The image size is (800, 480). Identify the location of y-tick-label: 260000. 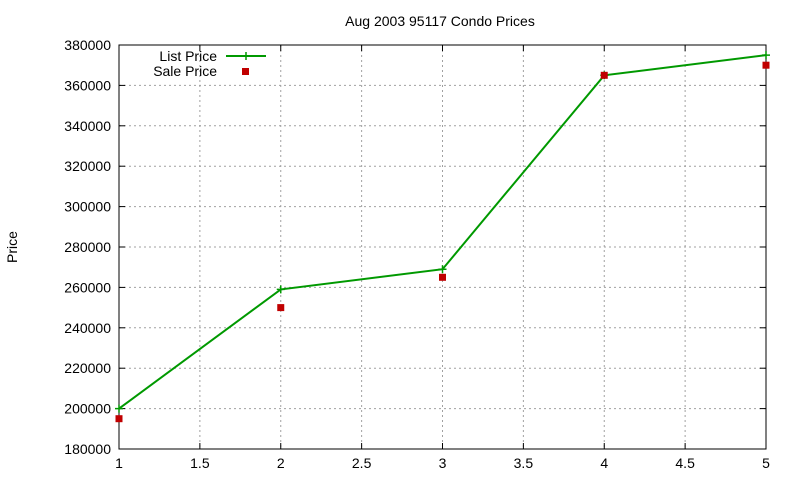
(87, 287).